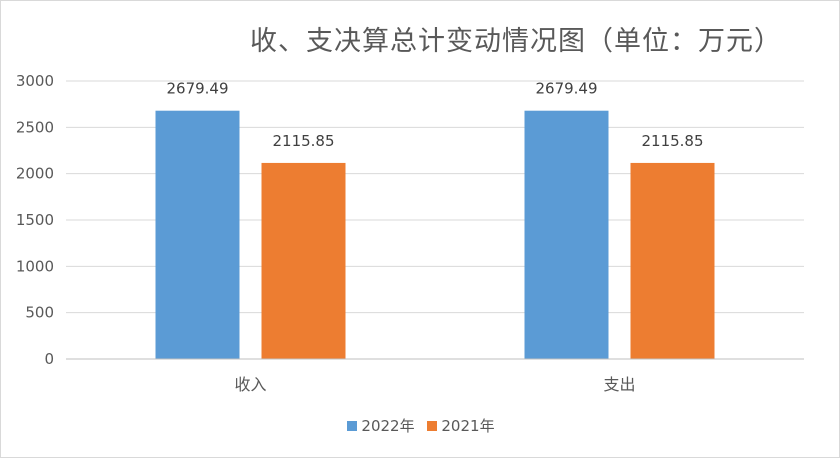 The height and width of the screenshot is (458, 840). What do you see at coordinates (250, 384) in the screenshot?
I see `x-category-label: 收入` at bounding box center [250, 384].